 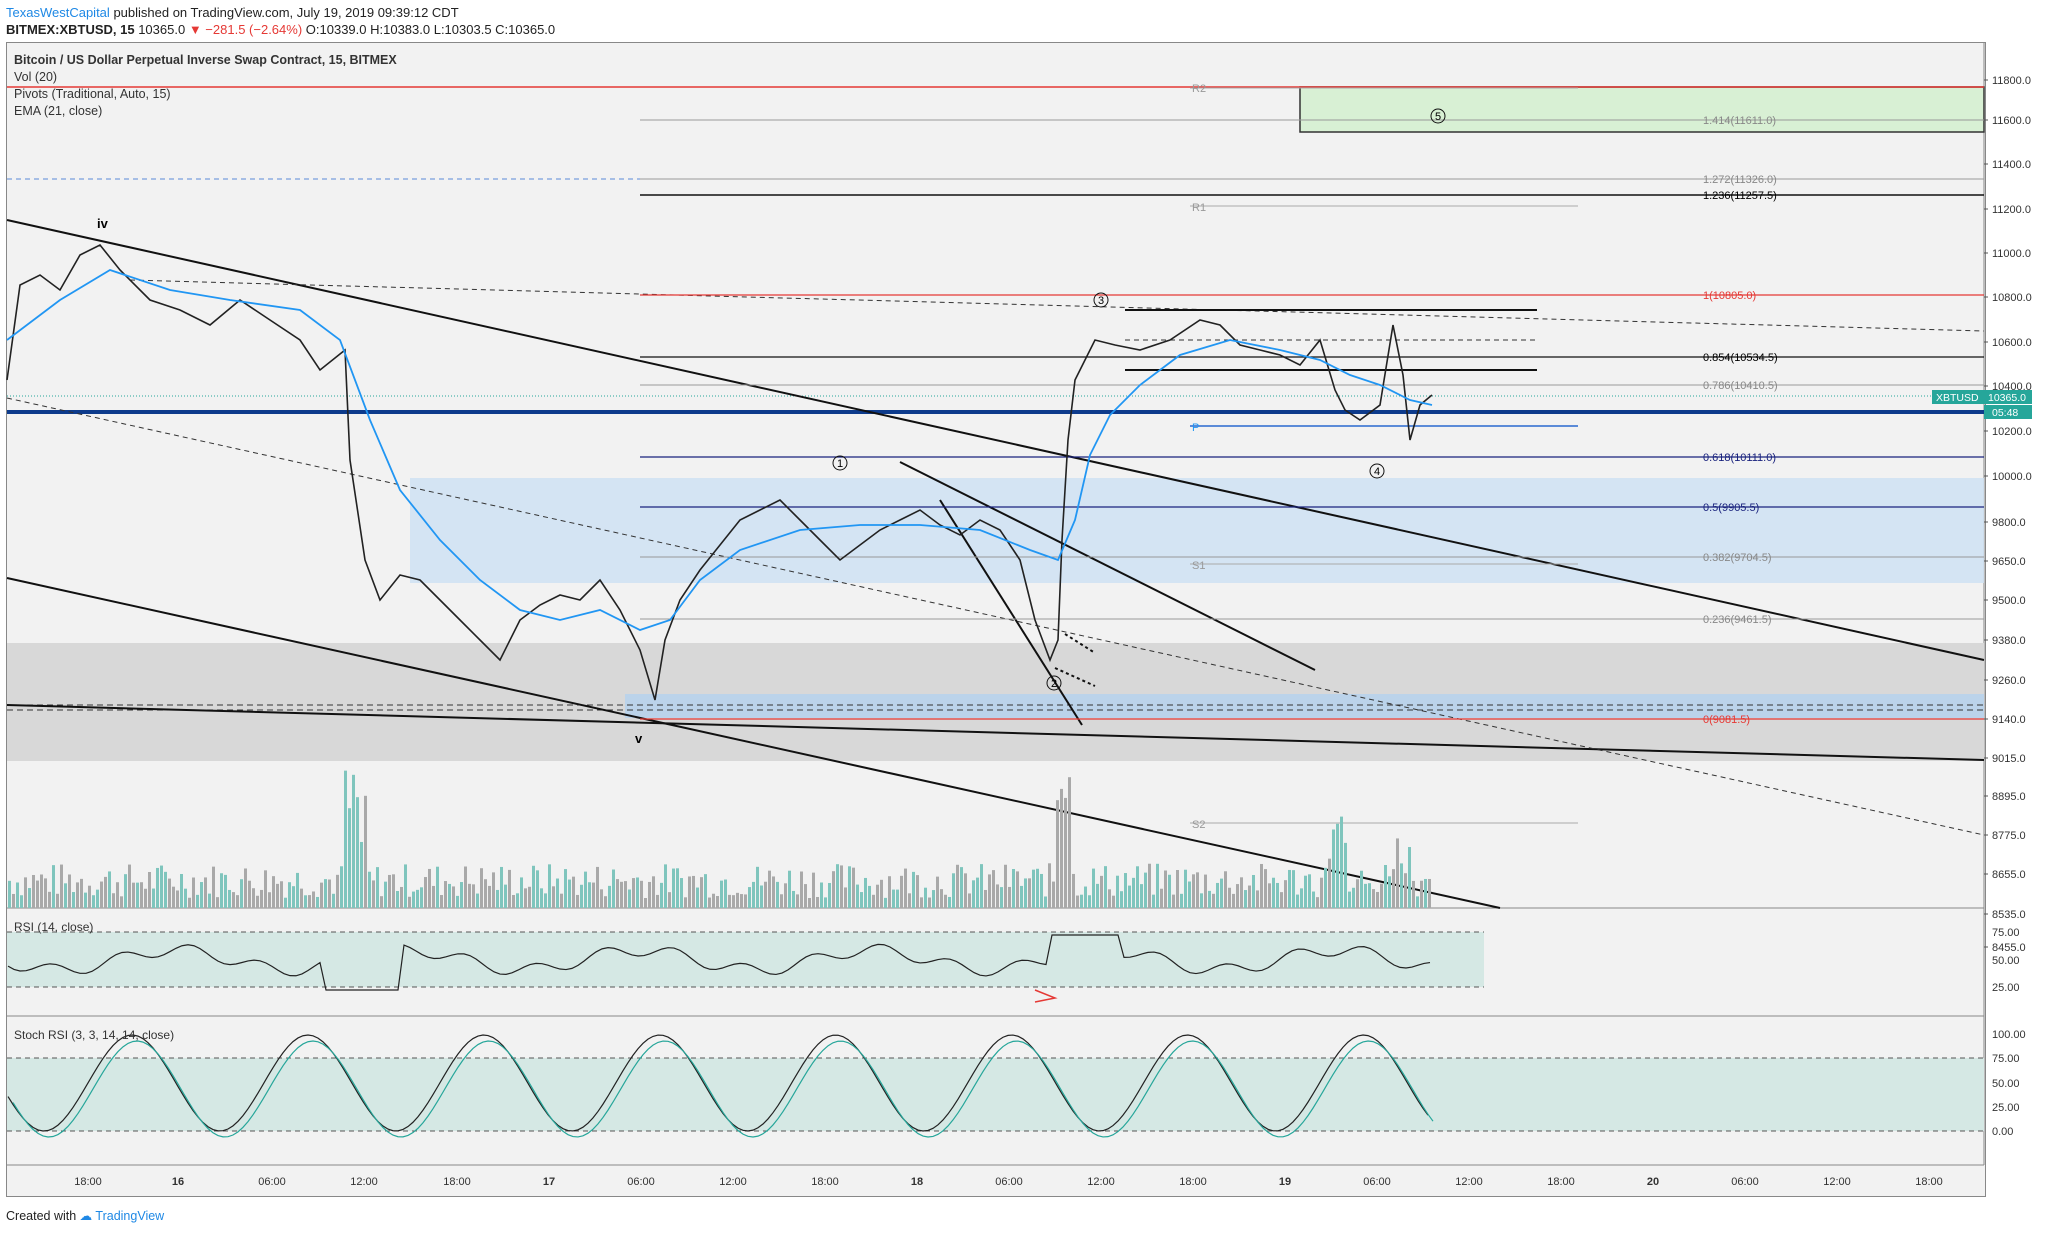 I want to click on wave-label: 3, so click(x=1101, y=301).